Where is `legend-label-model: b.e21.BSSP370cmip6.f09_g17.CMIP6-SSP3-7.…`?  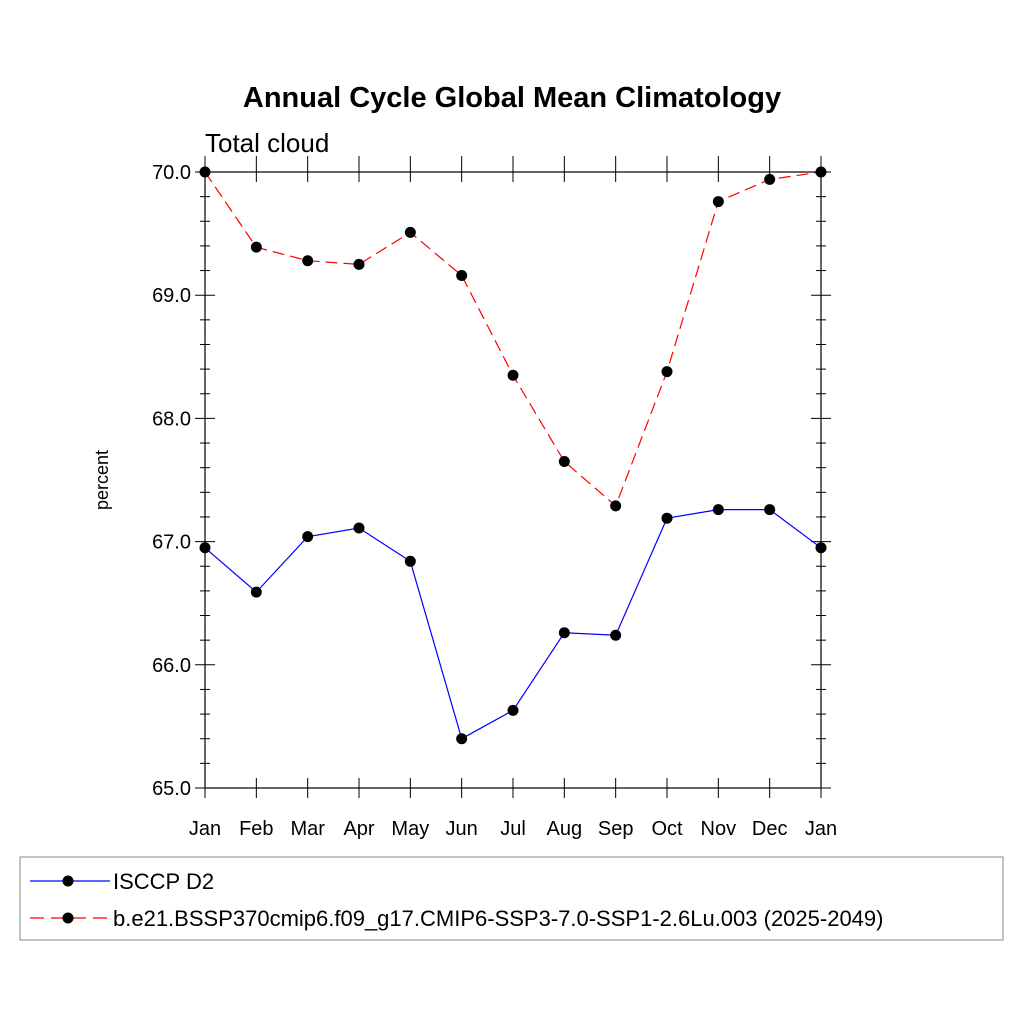
legend-label-model: b.e21.BSSP370cmip6.f09_g17.CMIP6-SSP3-7.… is located at coordinates (498, 918).